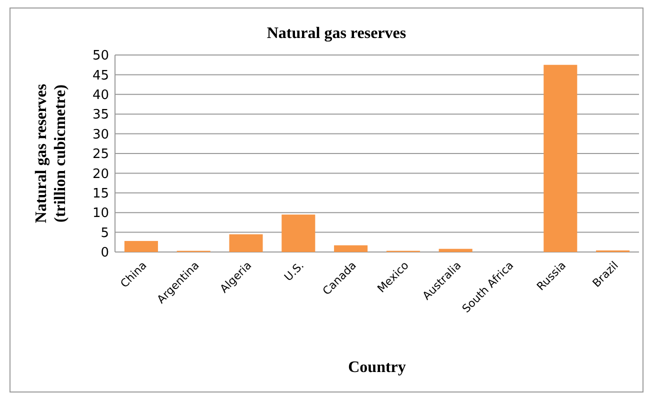 This screenshot has height=400, width=653. Describe the element at coordinates (51, 154) in the screenshot. I see `y-axis-title: Natural gas reserves (trillion cubicmetre)` at that location.